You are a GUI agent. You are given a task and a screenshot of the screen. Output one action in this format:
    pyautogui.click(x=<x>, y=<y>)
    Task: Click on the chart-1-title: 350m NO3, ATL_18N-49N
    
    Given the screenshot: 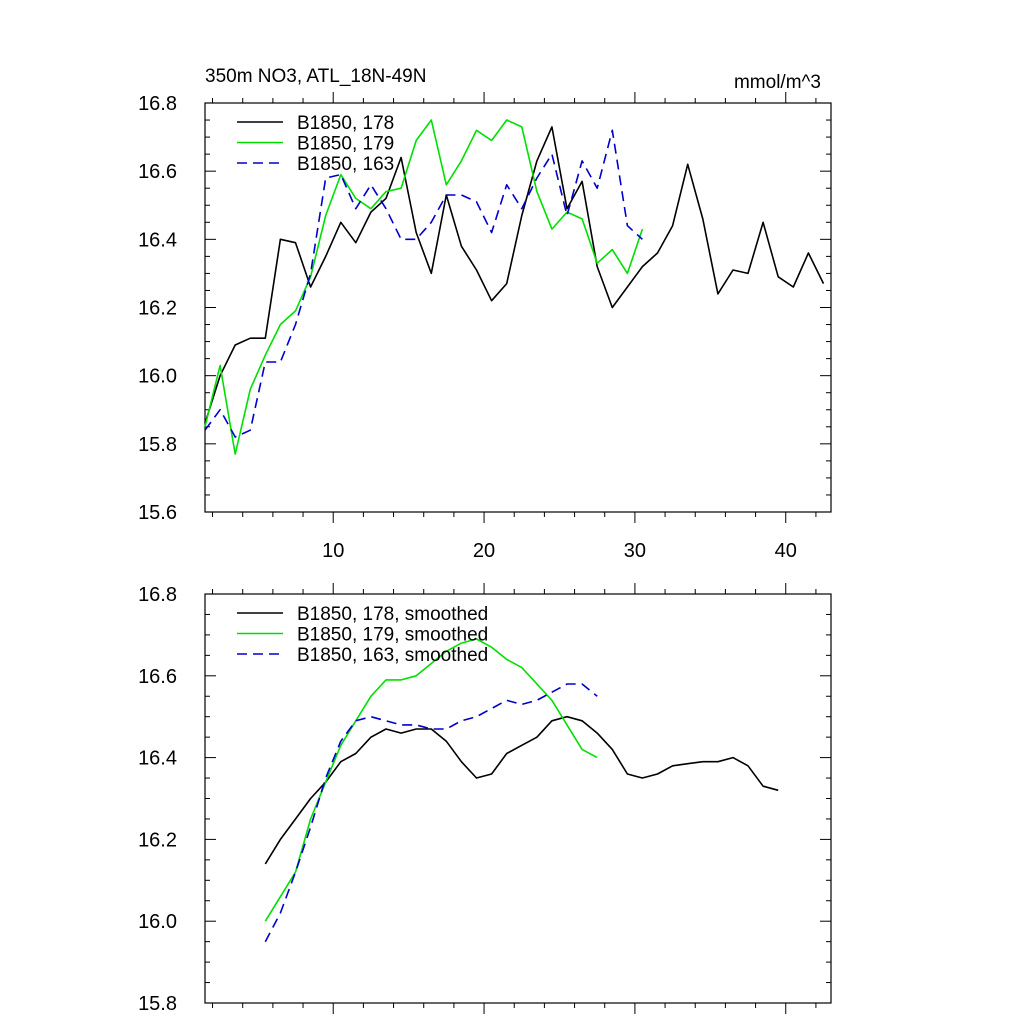 What is the action you would take?
    pyautogui.click(x=315, y=76)
    